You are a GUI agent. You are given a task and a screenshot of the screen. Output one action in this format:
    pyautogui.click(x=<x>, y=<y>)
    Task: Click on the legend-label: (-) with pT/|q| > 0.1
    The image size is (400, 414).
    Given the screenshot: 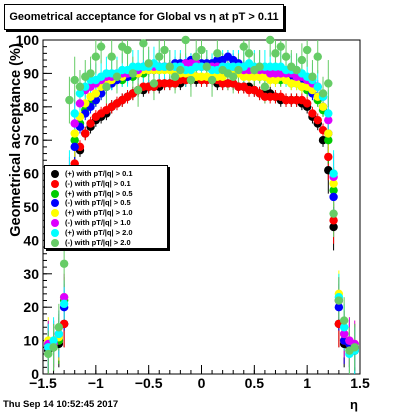 What is the action you would take?
    pyautogui.click(x=98, y=183)
    